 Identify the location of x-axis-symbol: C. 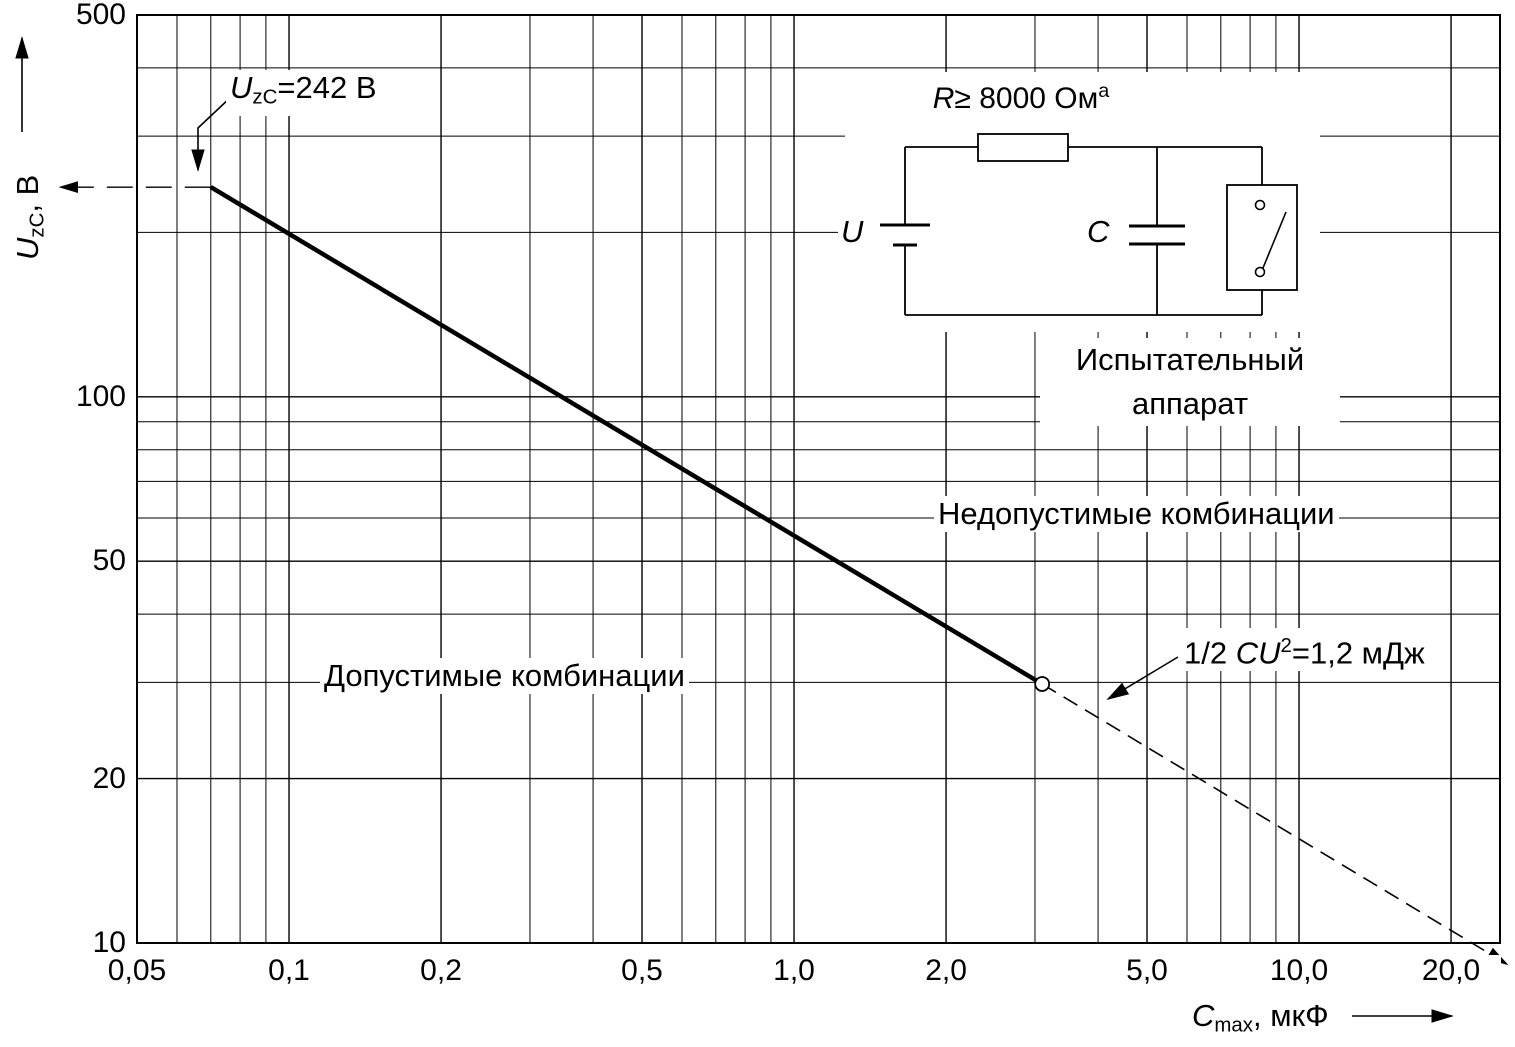
(1203, 1015).